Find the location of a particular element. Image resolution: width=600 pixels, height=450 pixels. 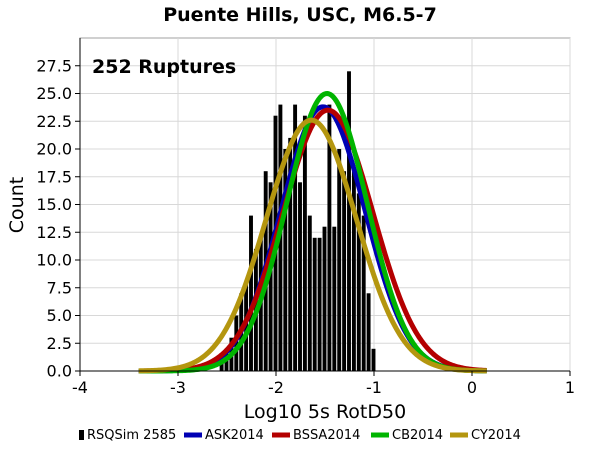

y-tick-label: 27.5 is located at coordinates (54, 65).